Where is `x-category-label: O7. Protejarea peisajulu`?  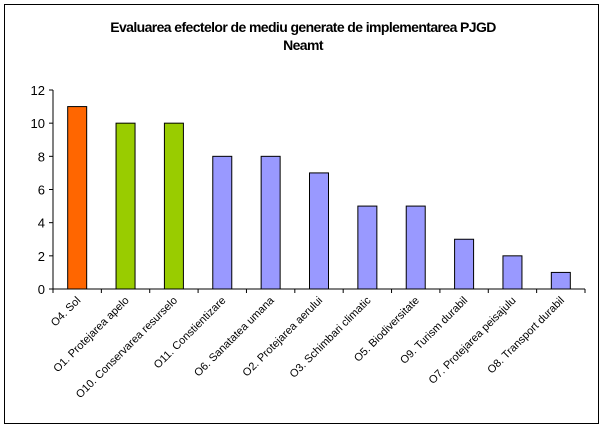
x-category-label: O7. Protejarea peisajulu is located at coordinates (473, 341).